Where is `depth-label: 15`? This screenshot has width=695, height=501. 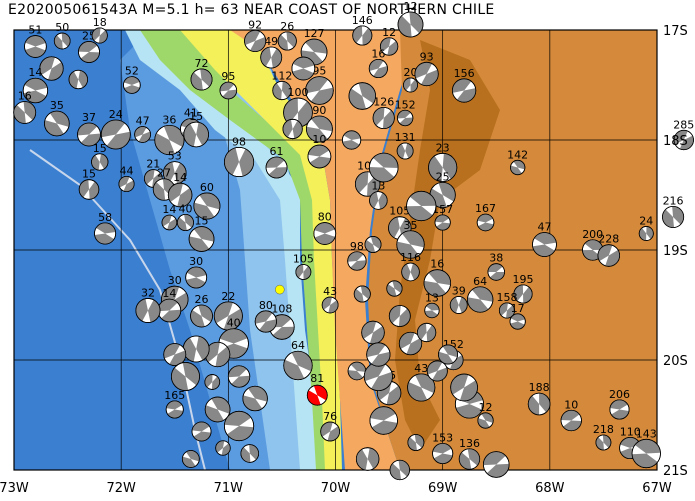
depth-label: 15 is located at coordinates (196, 116).